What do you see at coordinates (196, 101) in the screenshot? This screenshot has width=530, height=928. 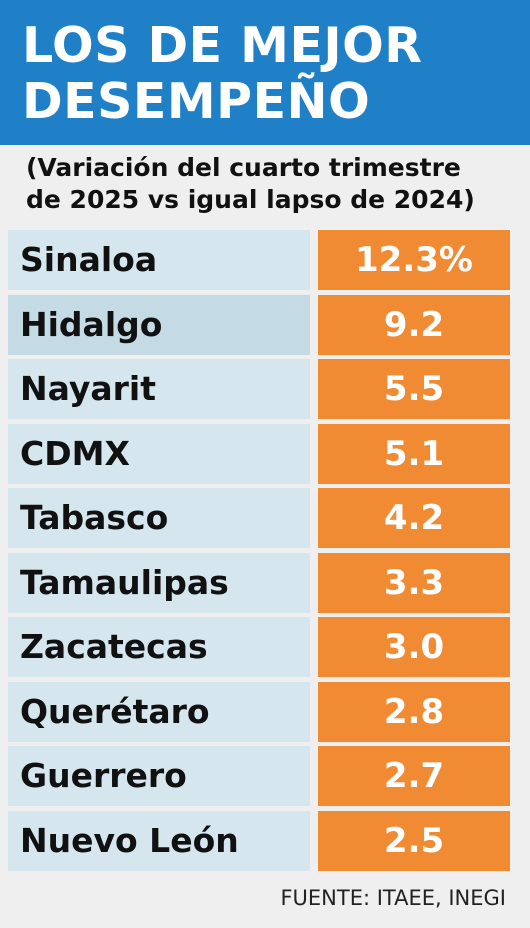 I see `title: DESEMPEÑO` at bounding box center [196, 101].